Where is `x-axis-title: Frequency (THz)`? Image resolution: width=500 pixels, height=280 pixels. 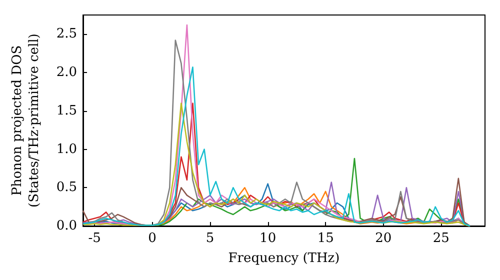 x-axis-title: Frequency (THz) is located at coordinates (284, 258).